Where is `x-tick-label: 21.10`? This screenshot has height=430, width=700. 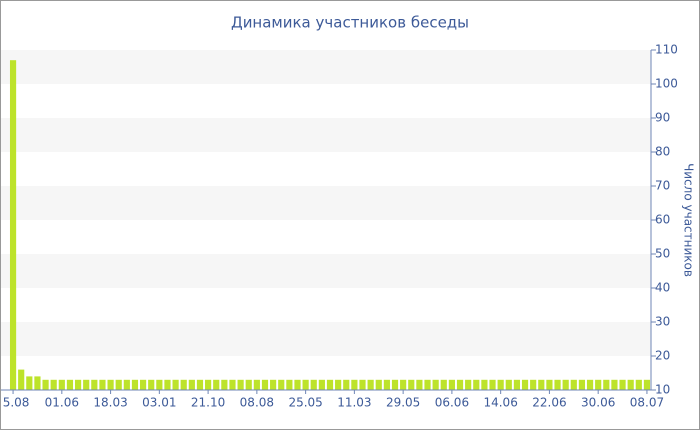 x-tick-label: 21.10 is located at coordinates (208, 403).